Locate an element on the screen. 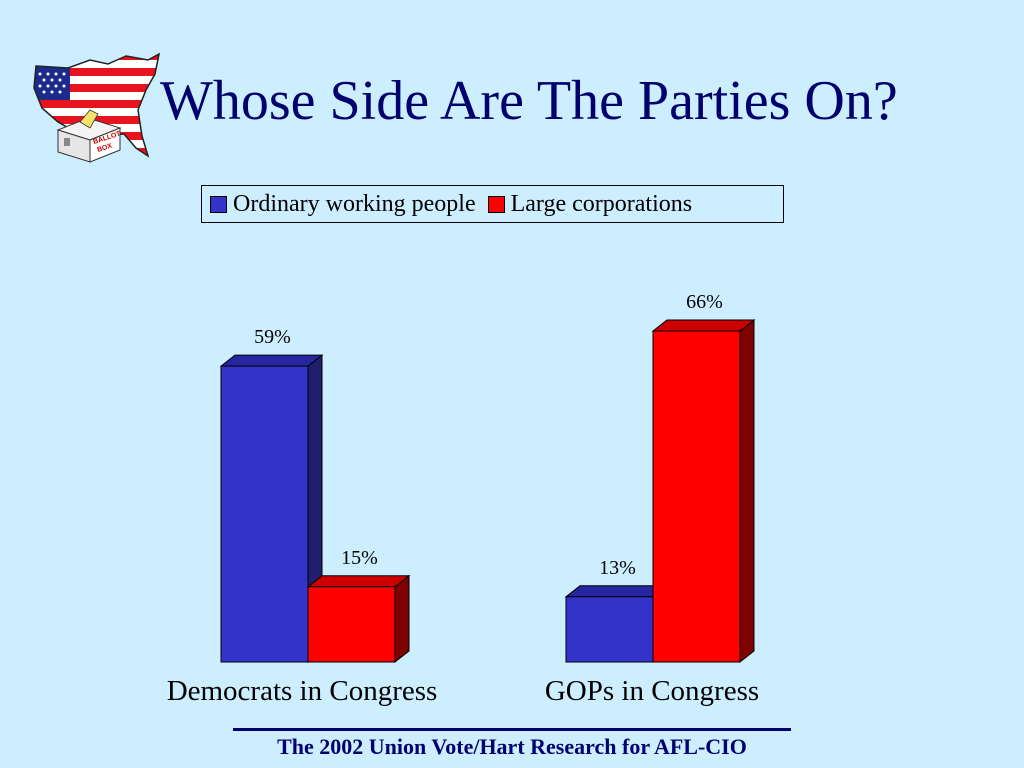 Image resolution: width=1024 pixels, height=768 pixels. bar-corporations-gops is located at coordinates (696, 496).